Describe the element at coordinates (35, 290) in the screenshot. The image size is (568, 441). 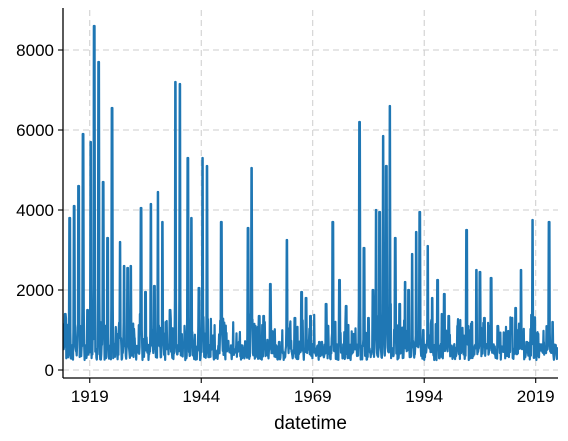
I see `y-tick-label-2000: 2000` at that location.